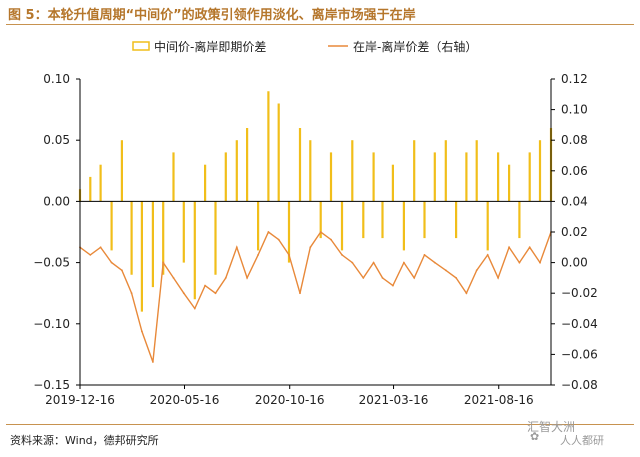 The width and height of the screenshot is (640, 457). I want to click on right-tick-label: 0.06, so click(574, 171).